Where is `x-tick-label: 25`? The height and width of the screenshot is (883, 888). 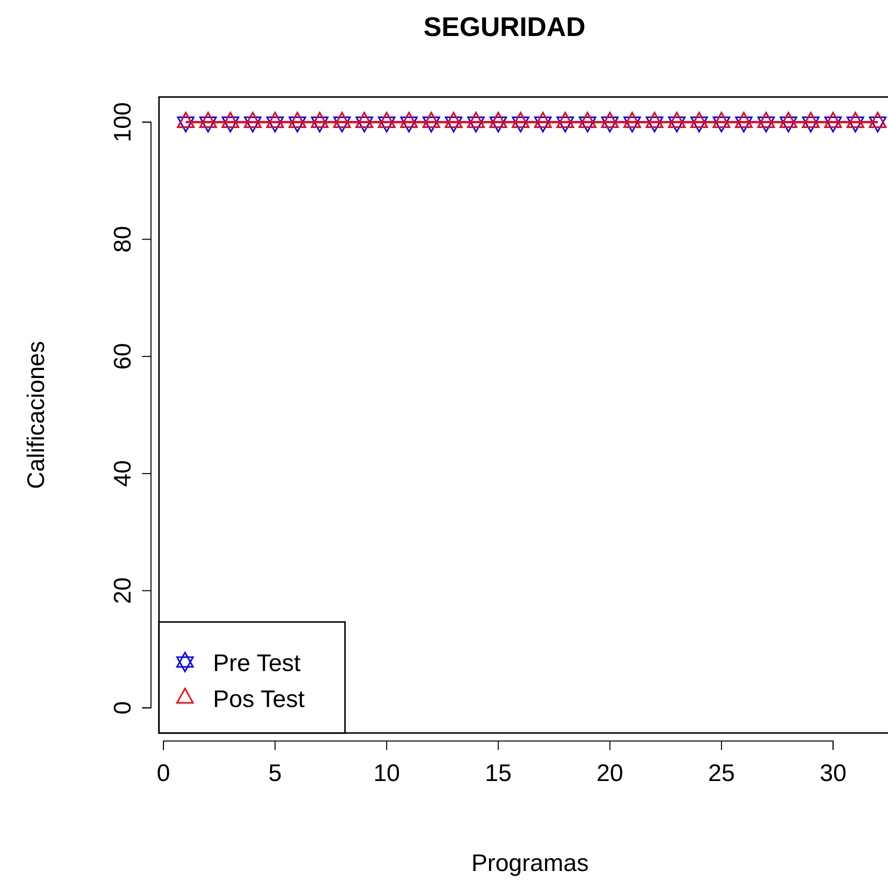 x-tick-label: 25 is located at coordinates (721, 774).